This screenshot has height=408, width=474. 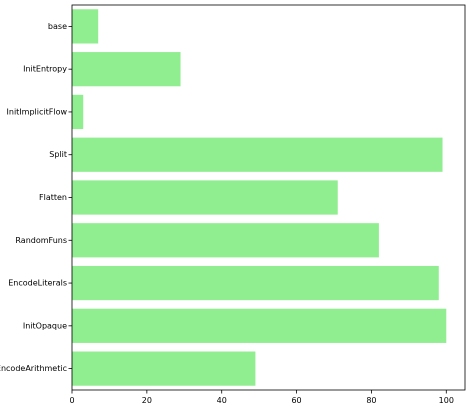 What do you see at coordinates (371, 400) in the screenshot?
I see `x-tick-label: 80` at bounding box center [371, 400].